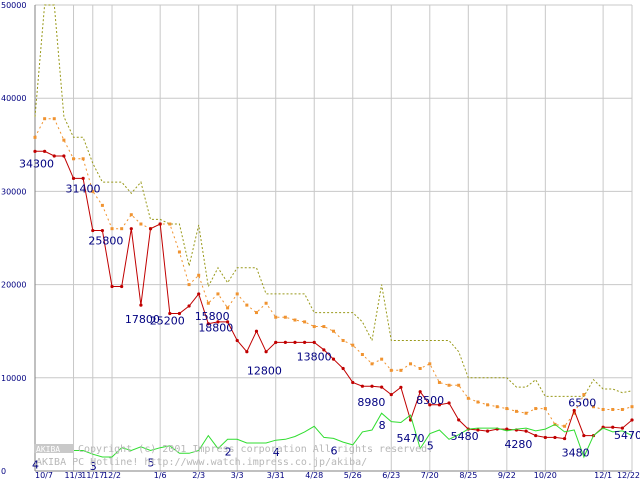 This screenshot has width=640, height=480. Describe the element at coordinates (545, 475) in the screenshot. I see `x-tick-label: 10/20` at that location.